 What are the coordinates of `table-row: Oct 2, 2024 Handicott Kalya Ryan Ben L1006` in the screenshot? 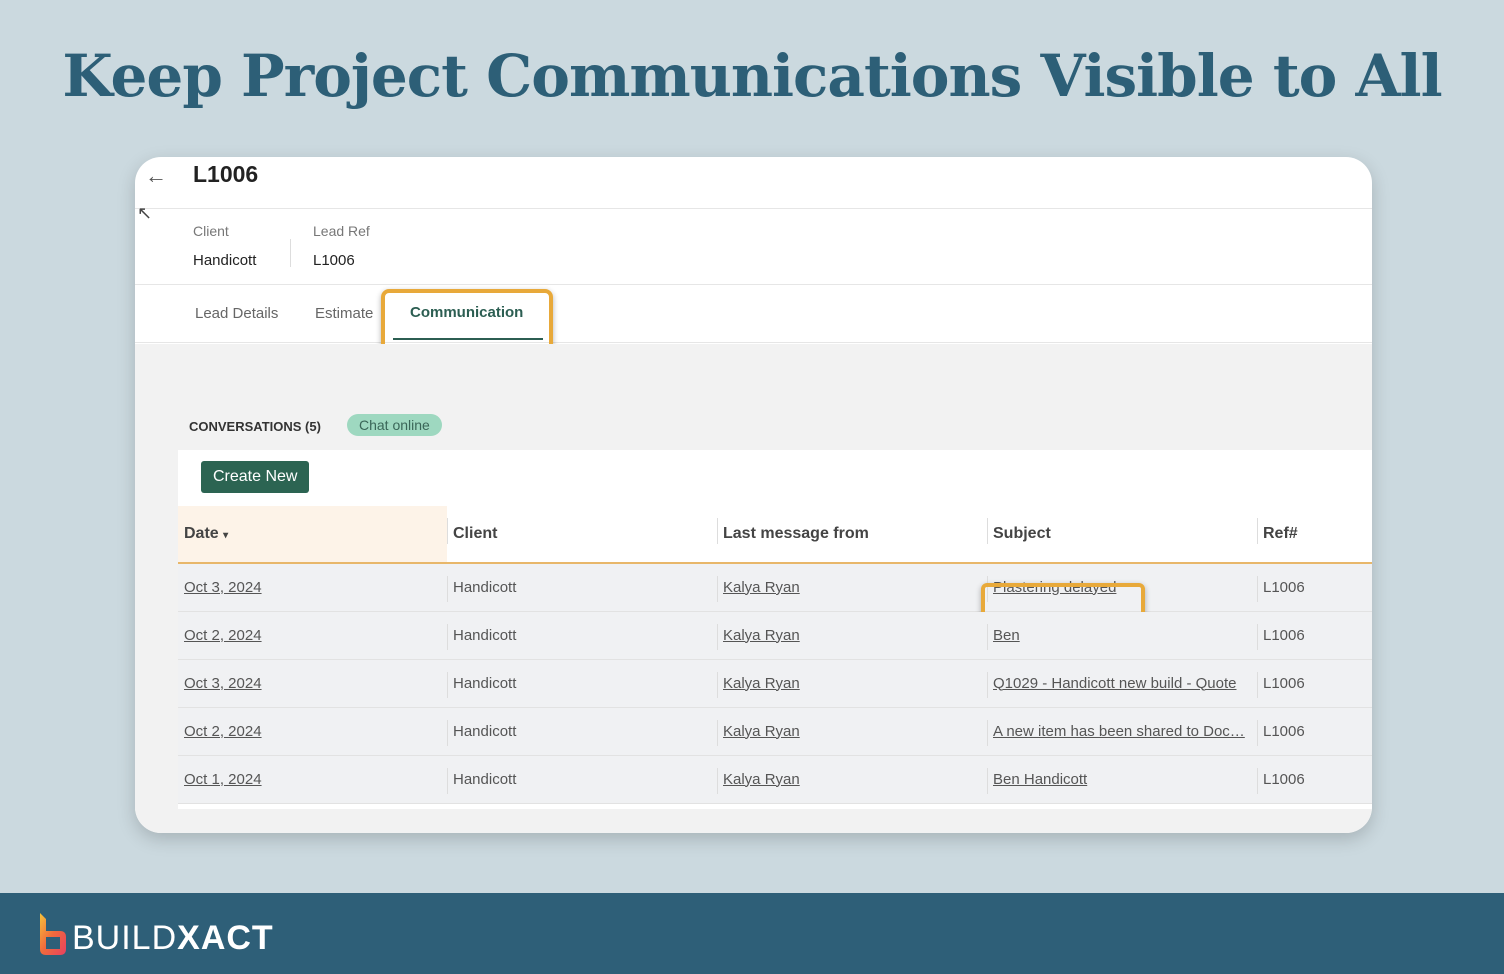 It's located at (775, 635).